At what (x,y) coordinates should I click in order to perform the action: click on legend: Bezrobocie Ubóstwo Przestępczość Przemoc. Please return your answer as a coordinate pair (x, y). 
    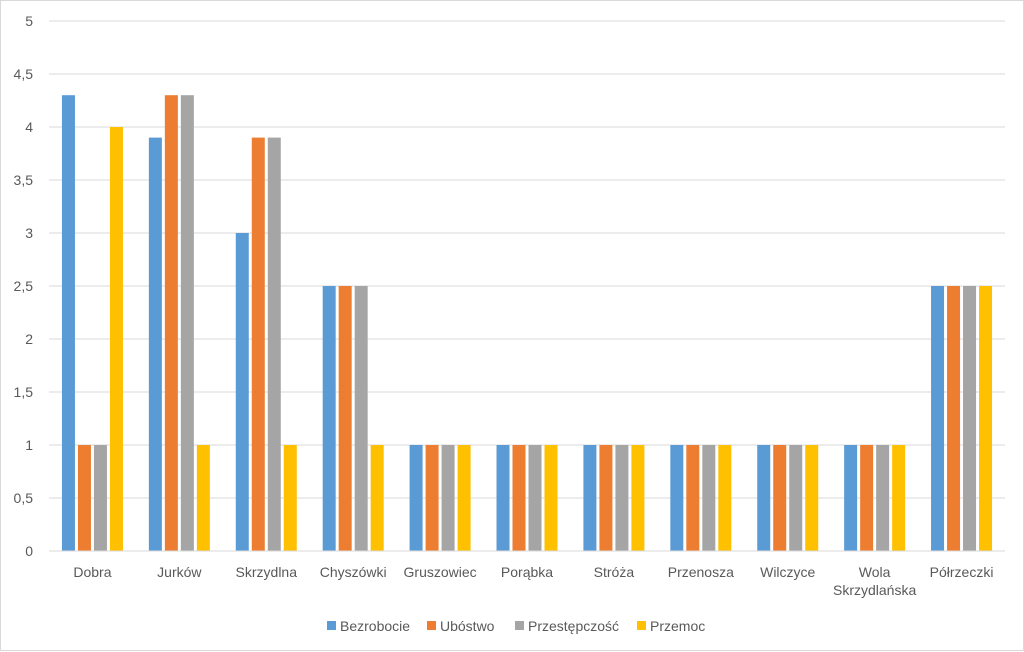
    Looking at the image, I should click on (516, 626).